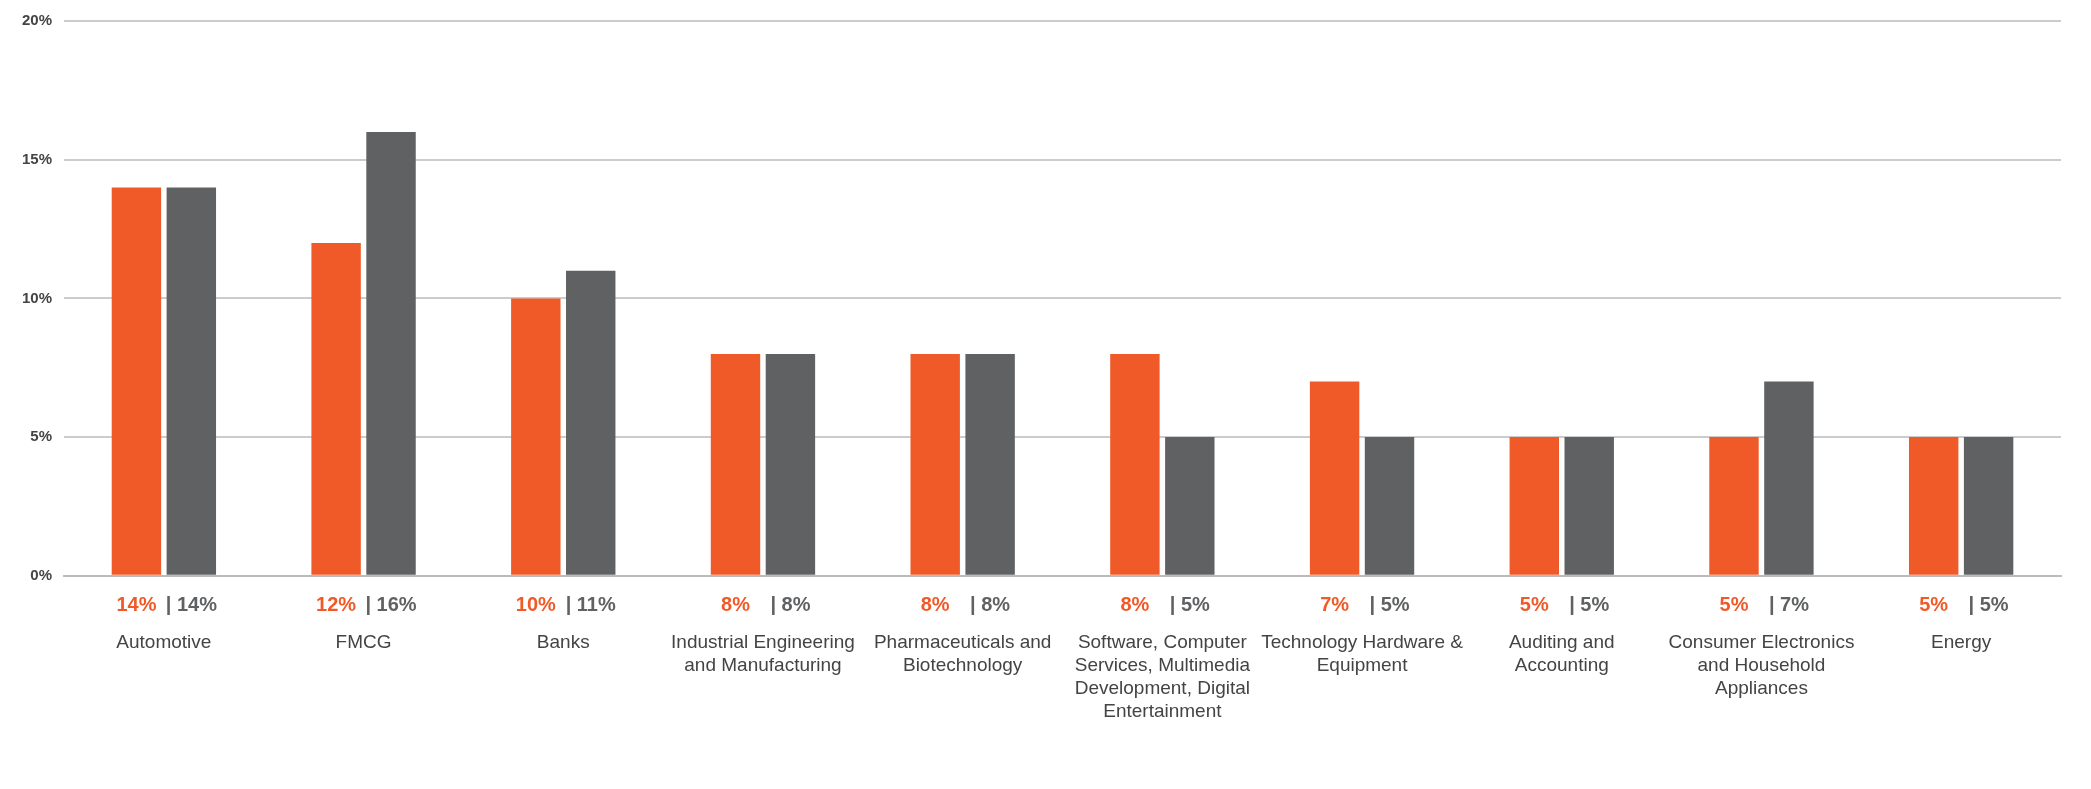 The width and height of the screenshot is (2091, 789). Describe the element at coordinates (41, 436) in the screenshot. I see `y-tick-label: 5%` at that location.